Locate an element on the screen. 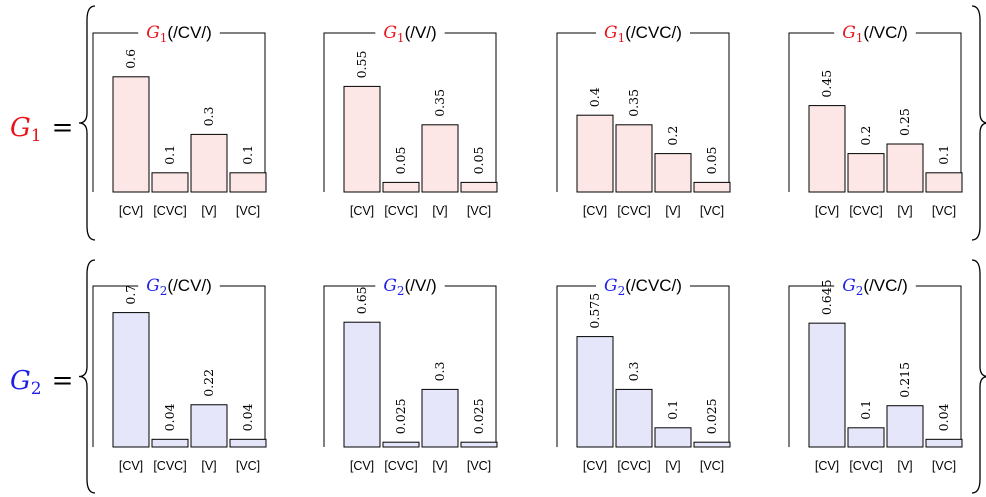  panel-title-subscript: 1 is located at coordinates (622, 38).